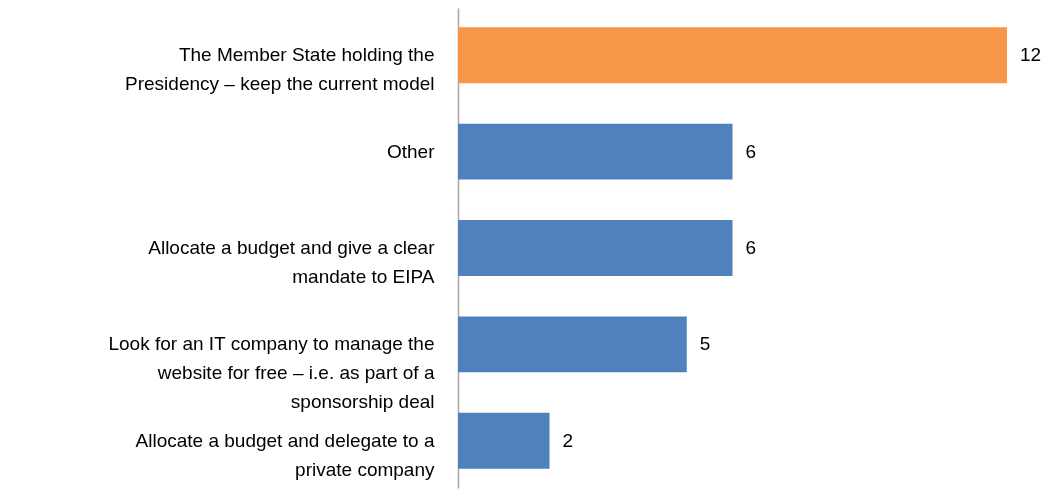  What do you see at coordinates (411, 151) in the screenshot?
I see `y-tick-label: Other` at bounding box center [411, 151].